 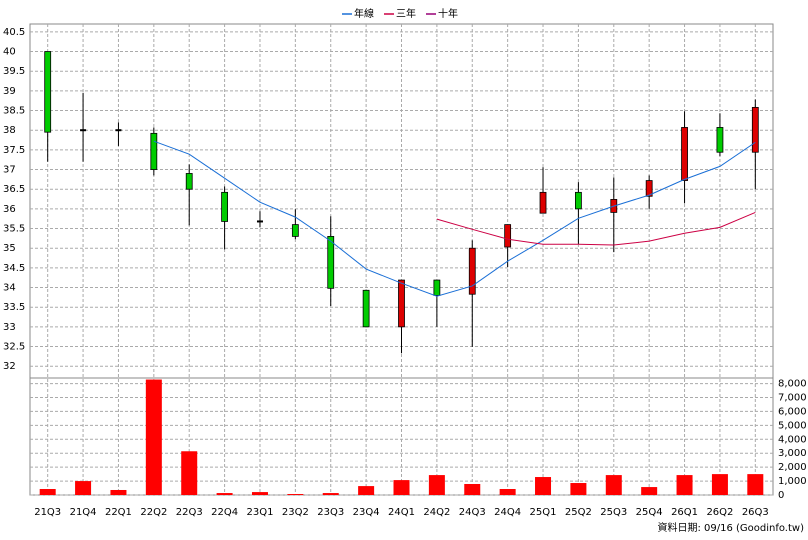 What do you see at coordinates (295, 512) in the screenshot?
I see `x-tick-label: 23Q2` at bounding box center [295, 512].